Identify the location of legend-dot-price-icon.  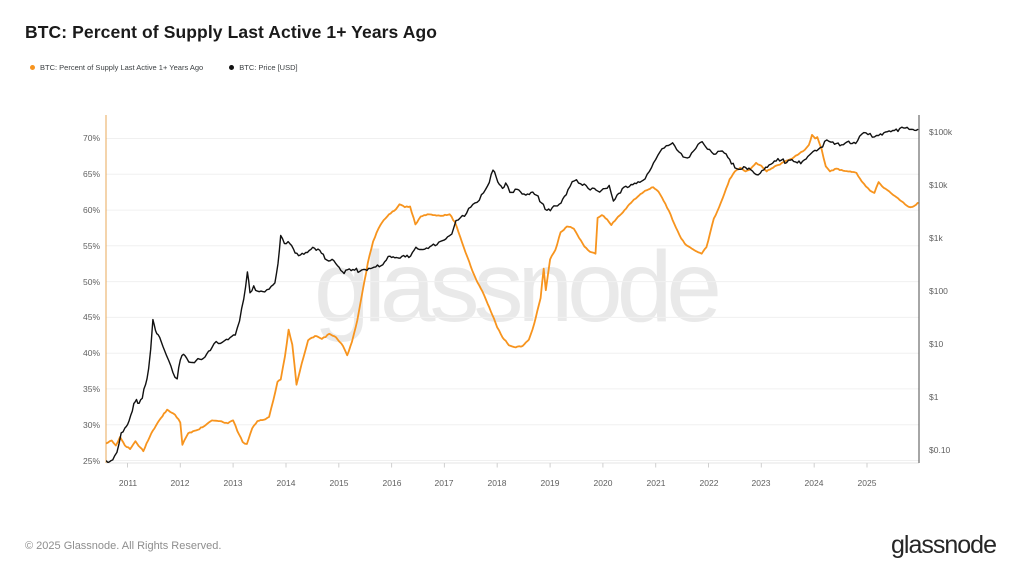
(232, 67).